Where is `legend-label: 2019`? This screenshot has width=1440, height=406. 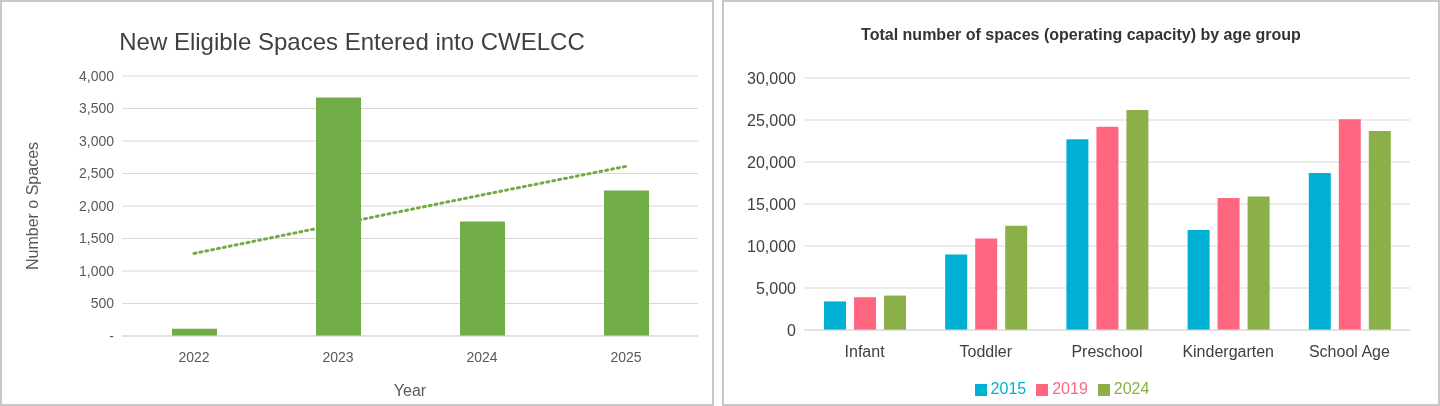 legend-label: 2019 is located at coordinates (1070, 388).